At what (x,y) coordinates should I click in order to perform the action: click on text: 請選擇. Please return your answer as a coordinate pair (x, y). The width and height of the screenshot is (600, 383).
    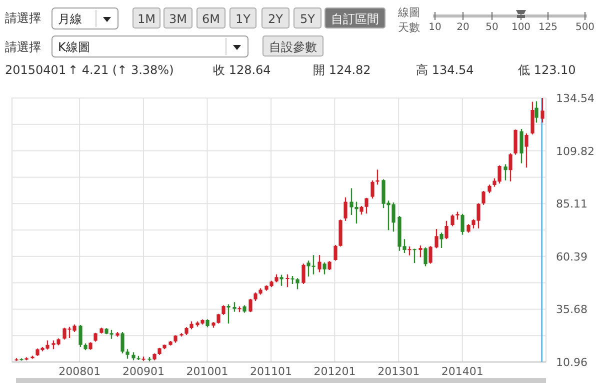
    Looking at the image, I should click on (23, 18).